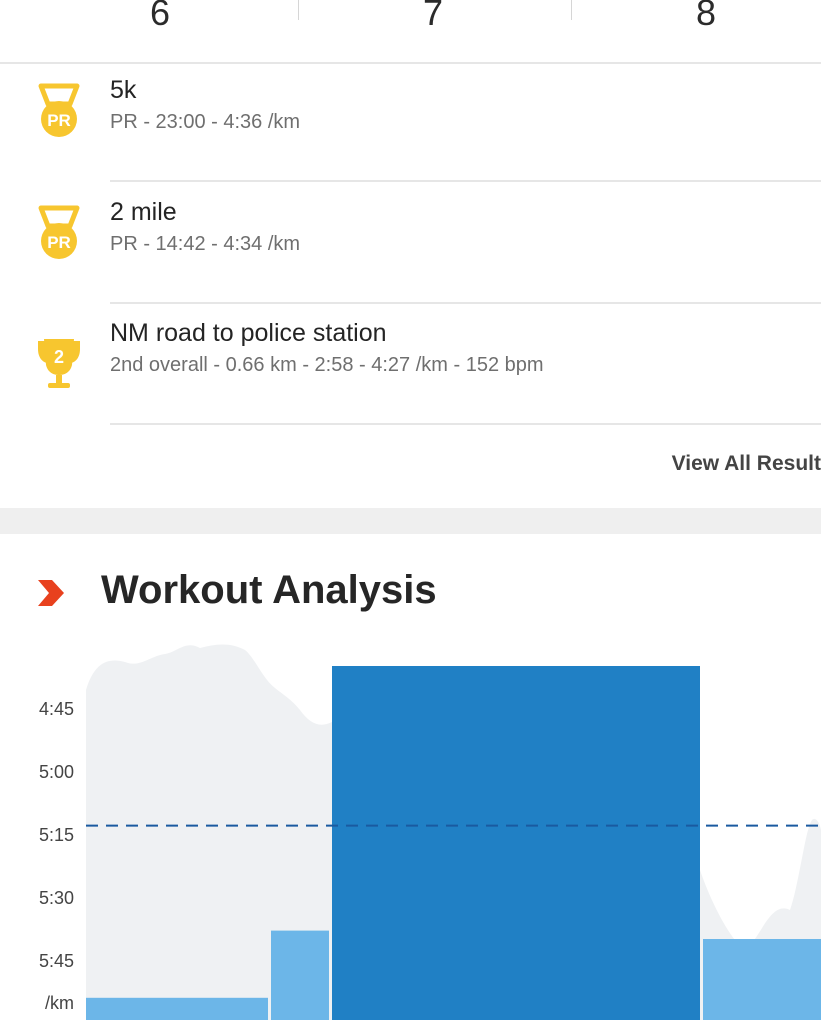  I want to click on workout-analysis-title: Workout Analysis, so click(269, 590).